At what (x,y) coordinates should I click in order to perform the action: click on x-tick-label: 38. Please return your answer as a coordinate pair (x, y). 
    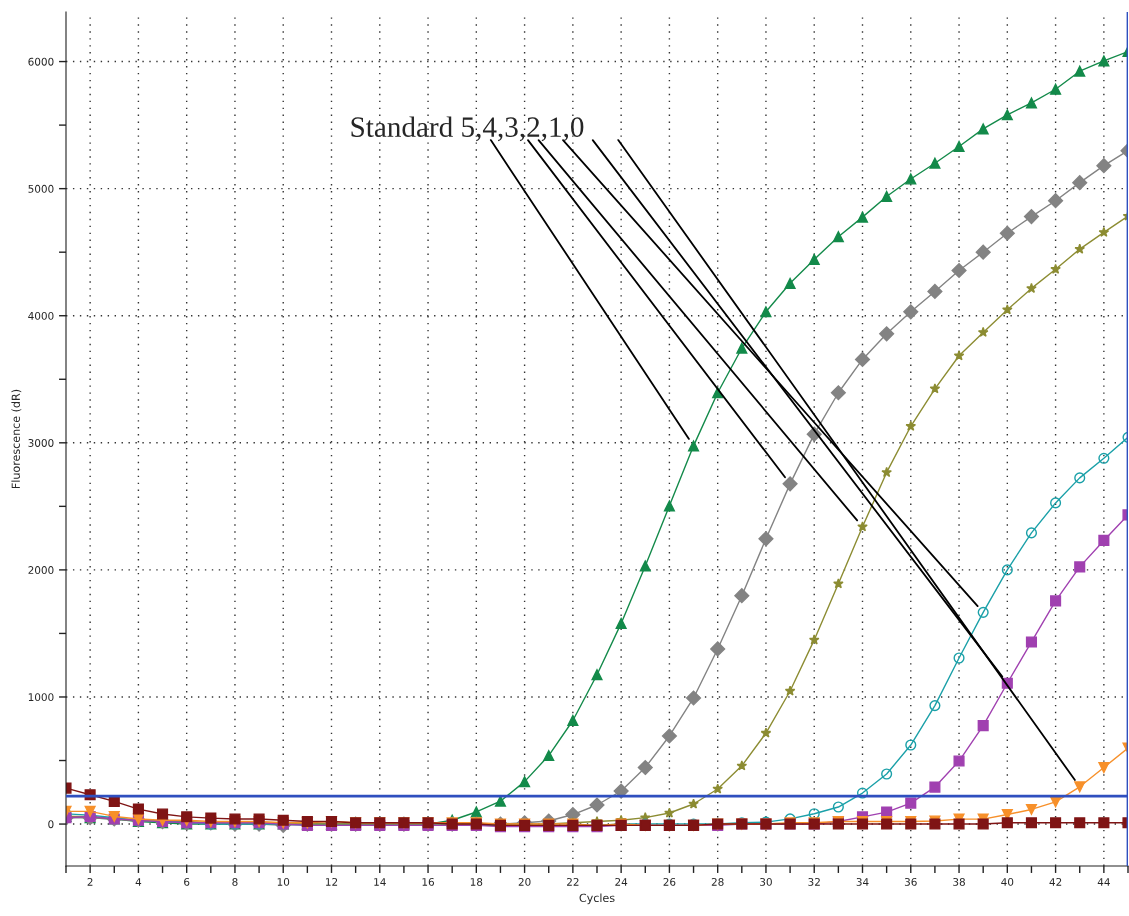
    Looking at the image, I should click on (959, 881).